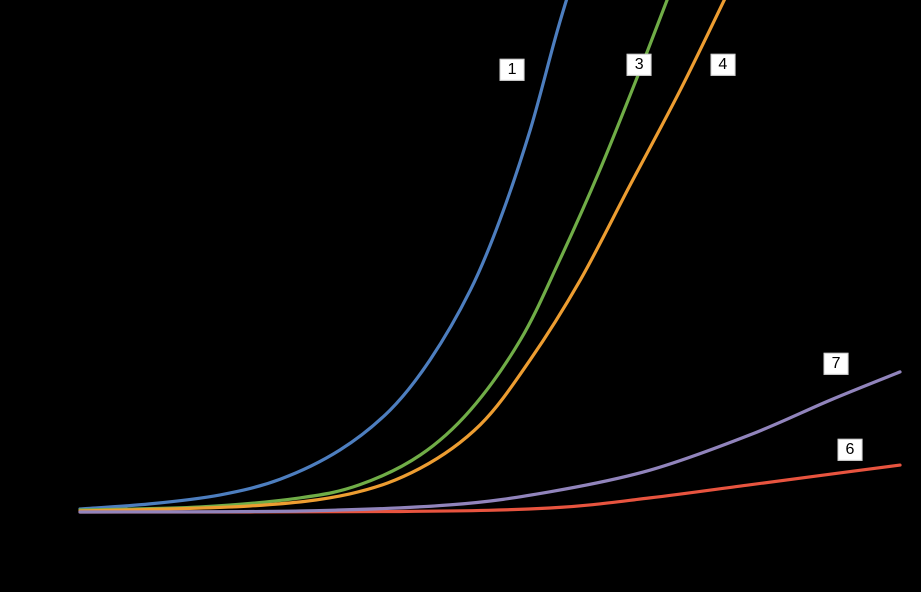 The height and width of the screenshot is (592, 921). Describe the element at coordinates (512, 70) in the screenshot. I see `curve-label-1: 1` at that location.